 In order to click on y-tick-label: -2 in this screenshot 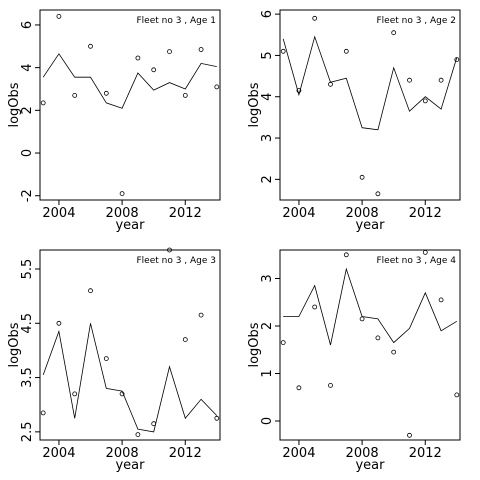, I will do `click(27, 195)`.